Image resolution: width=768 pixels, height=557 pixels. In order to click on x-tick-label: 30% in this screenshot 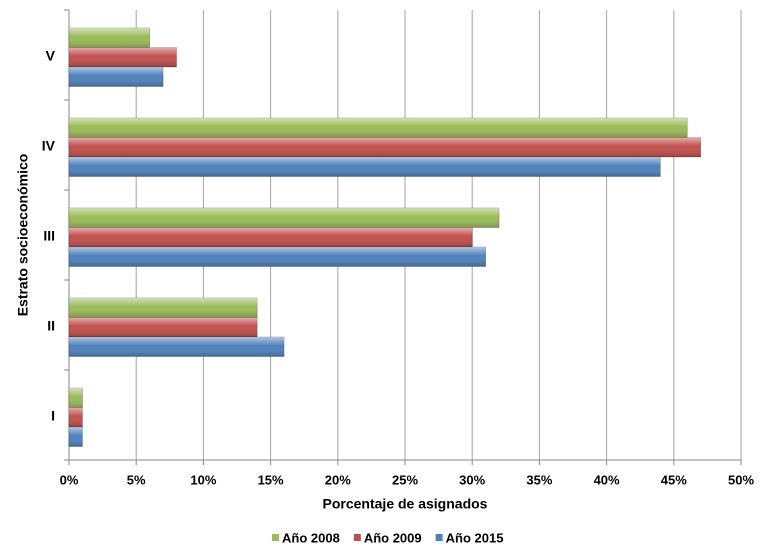, I will do `click(472, 479)`.